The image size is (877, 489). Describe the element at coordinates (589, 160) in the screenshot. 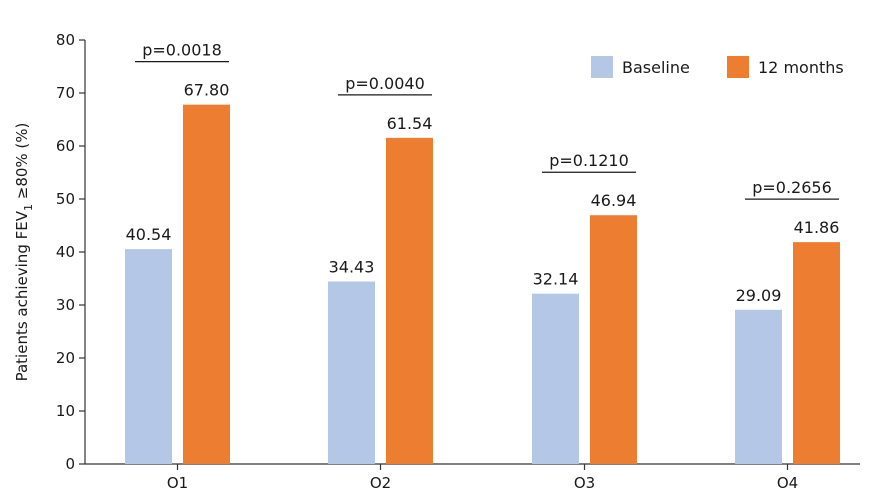

I see `p-value-label: p=0.1210` at that location.